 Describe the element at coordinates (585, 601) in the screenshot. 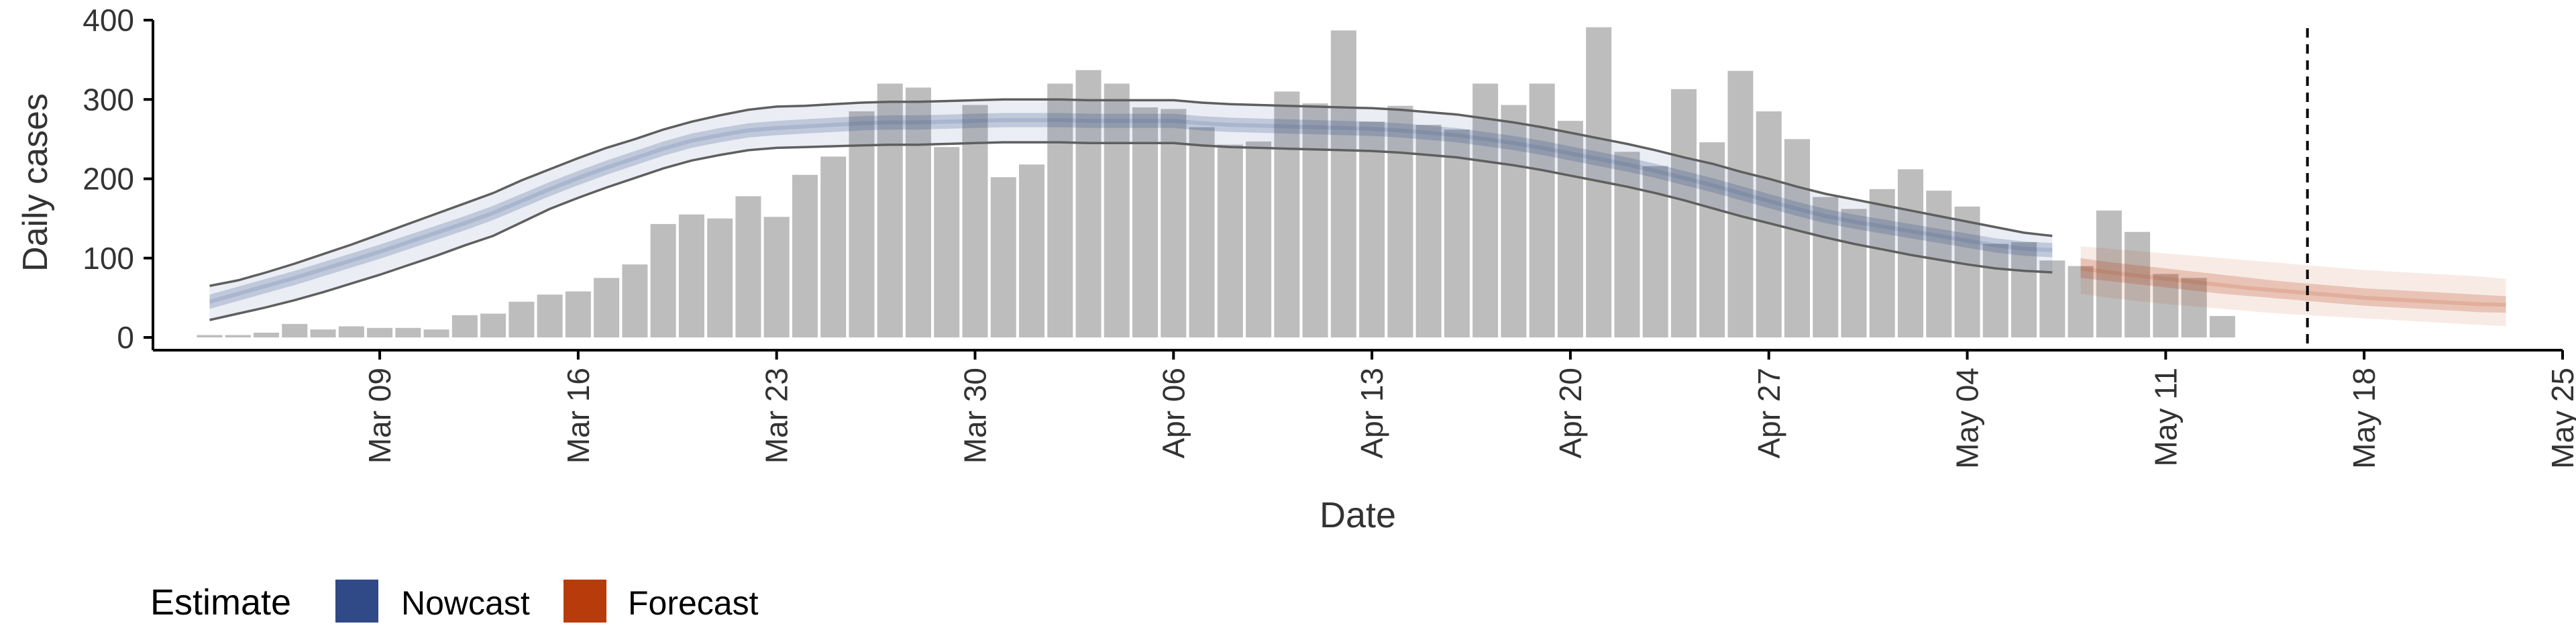

I see `legend-swatch-forecast` at that location.